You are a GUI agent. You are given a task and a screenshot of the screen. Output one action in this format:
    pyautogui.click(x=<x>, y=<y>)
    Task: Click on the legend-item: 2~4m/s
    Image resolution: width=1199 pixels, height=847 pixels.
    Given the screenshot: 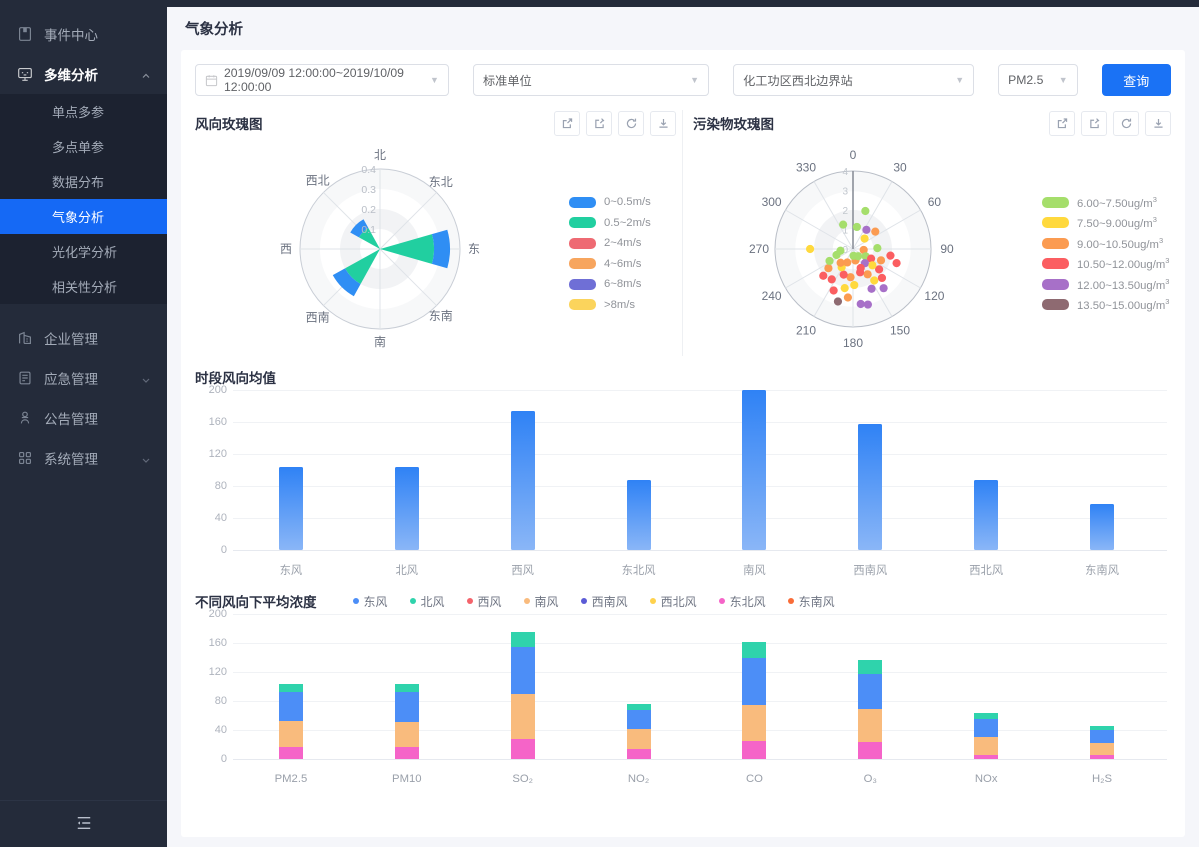 What is the action you would take?
    pyautogui.click(x=610, y=243)
    